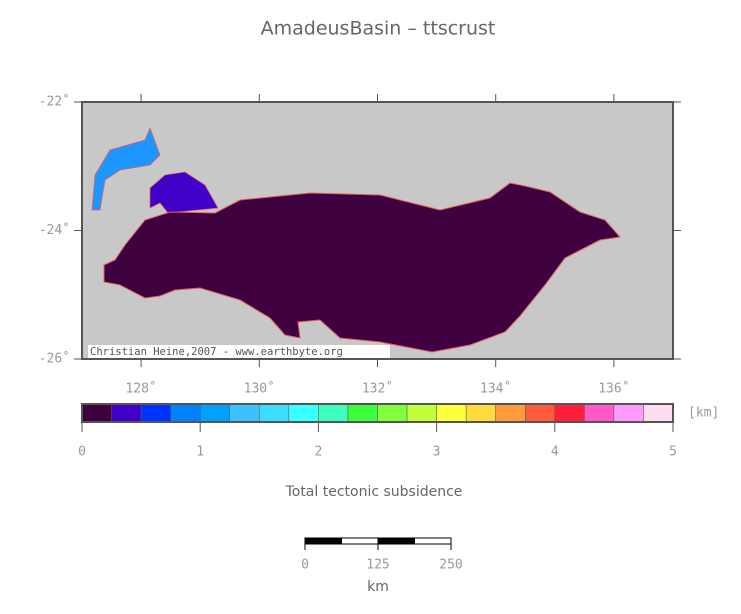 Image resolution: width=741 pixels, height=614 pixels. Describe the element at coordinates (378, 29) in the screenshot. I see `title: AmadeusBasin – ttscrust` at that location.